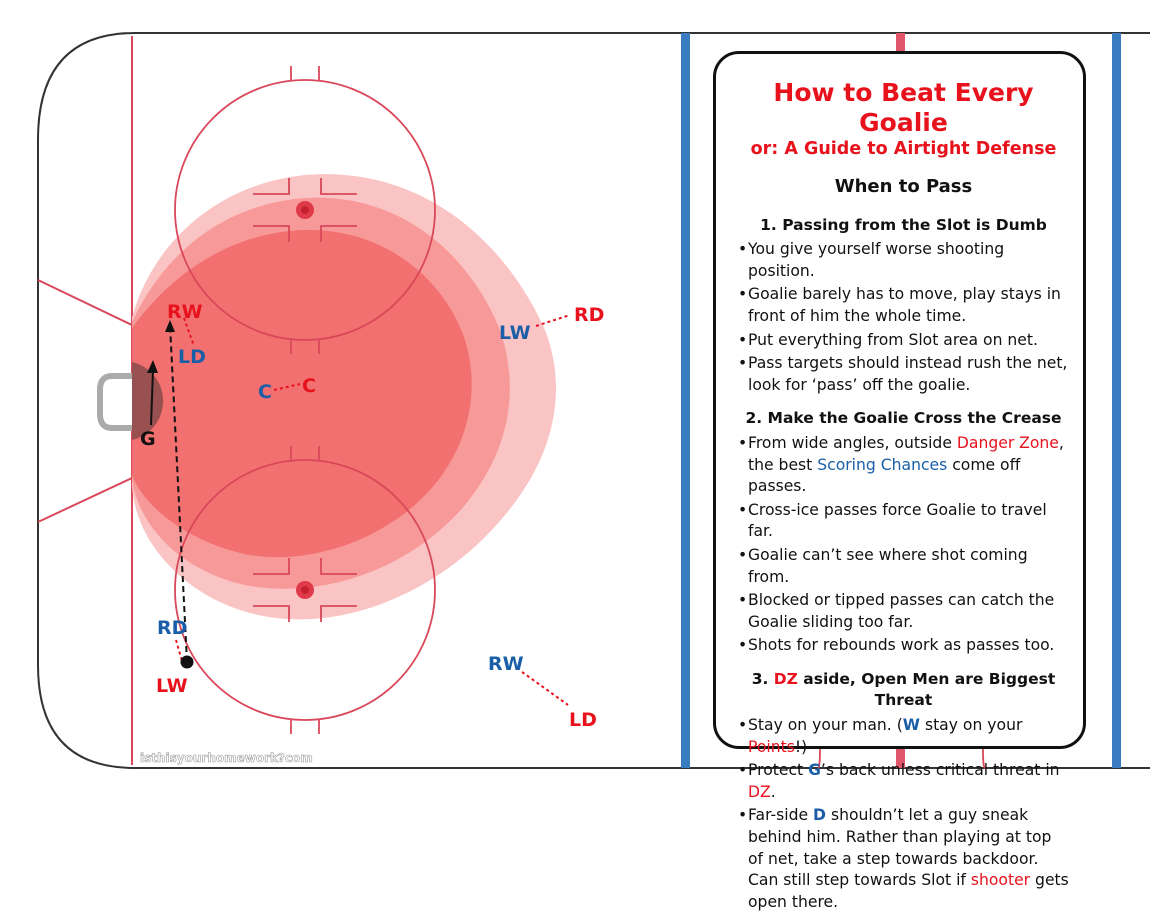 The image size is (1150, 913). Describe the element at coordinates (114, 402) in the screenshot. I see `goal-net` at that location.